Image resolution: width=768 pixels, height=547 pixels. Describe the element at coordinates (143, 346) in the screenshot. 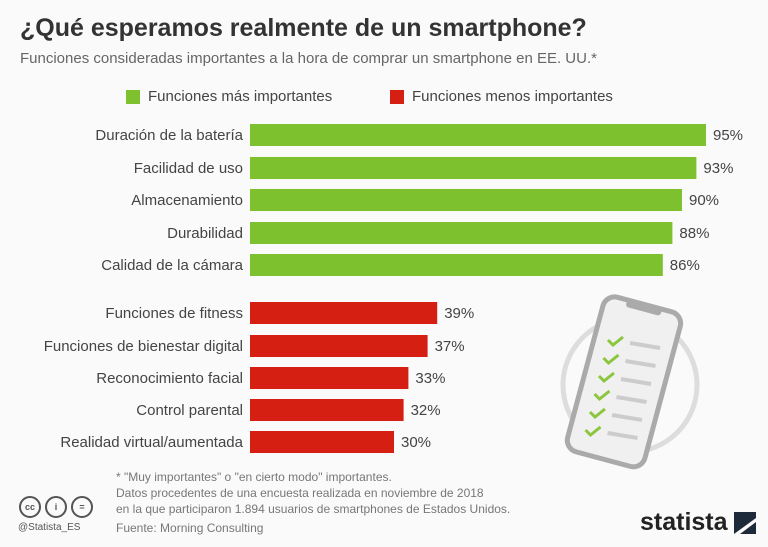

I see `category-label: Funciones de bienestar digital` at that location.